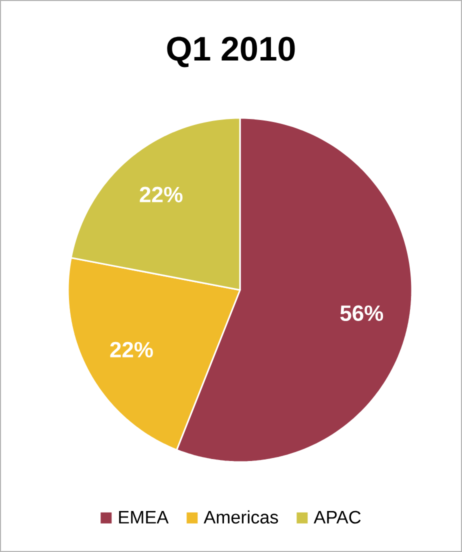  I want to click on data-label: 56%, so click(362, 313).